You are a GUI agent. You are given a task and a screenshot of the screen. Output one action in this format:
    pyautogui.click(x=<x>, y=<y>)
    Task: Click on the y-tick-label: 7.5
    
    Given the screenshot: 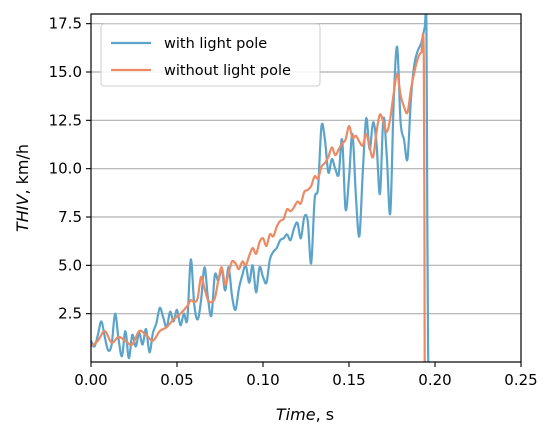 What is the action you would take?
    pyautogui.click(x=70, y=217)
    